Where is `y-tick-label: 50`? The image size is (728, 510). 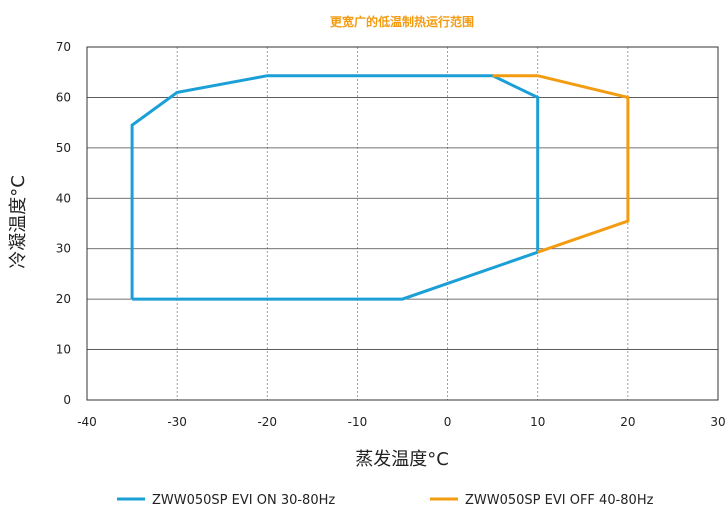
y-tick-label: 50 is located at coordinates (63, 148).